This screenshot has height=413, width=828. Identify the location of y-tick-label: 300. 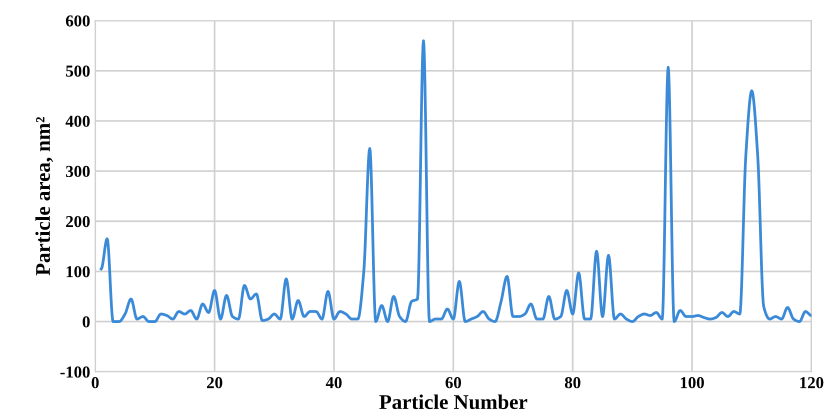
(78, 172).